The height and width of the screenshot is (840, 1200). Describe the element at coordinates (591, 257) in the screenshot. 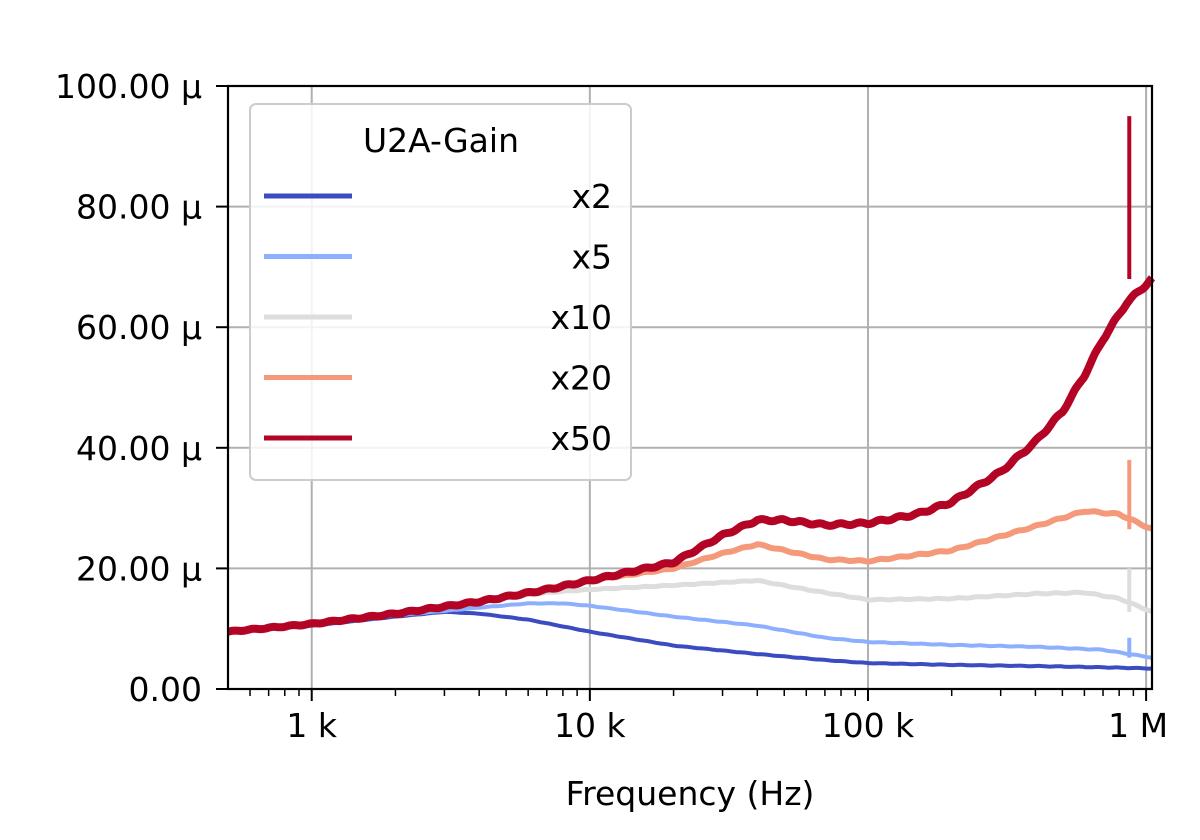

I see `legend-label-x5: x5` at that location.